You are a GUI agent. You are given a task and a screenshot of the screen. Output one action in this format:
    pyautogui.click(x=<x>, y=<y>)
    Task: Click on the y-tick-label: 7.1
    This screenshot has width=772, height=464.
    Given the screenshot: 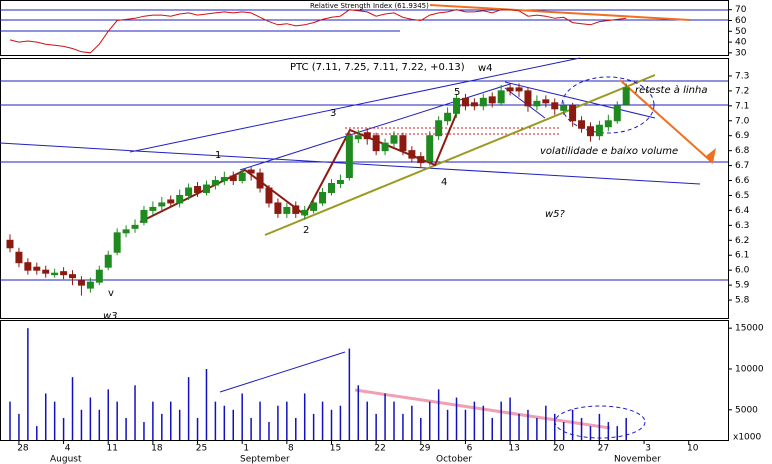 What is the action you would take?
    pyautogui.click(x=742, y=106)
    